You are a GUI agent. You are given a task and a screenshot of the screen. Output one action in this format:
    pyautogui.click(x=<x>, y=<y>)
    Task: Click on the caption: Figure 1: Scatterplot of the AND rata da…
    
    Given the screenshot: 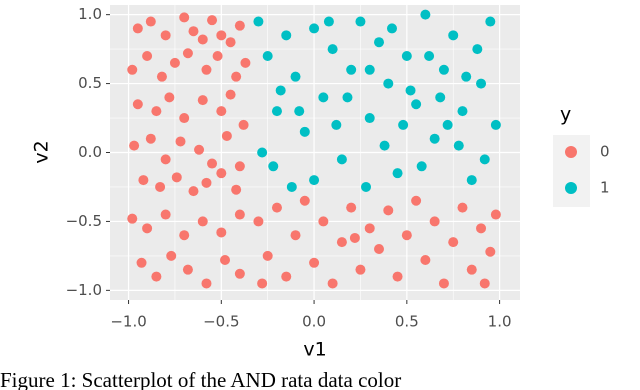 What is the action you would take?
    pyautogui.click(x=200, y=379)
    